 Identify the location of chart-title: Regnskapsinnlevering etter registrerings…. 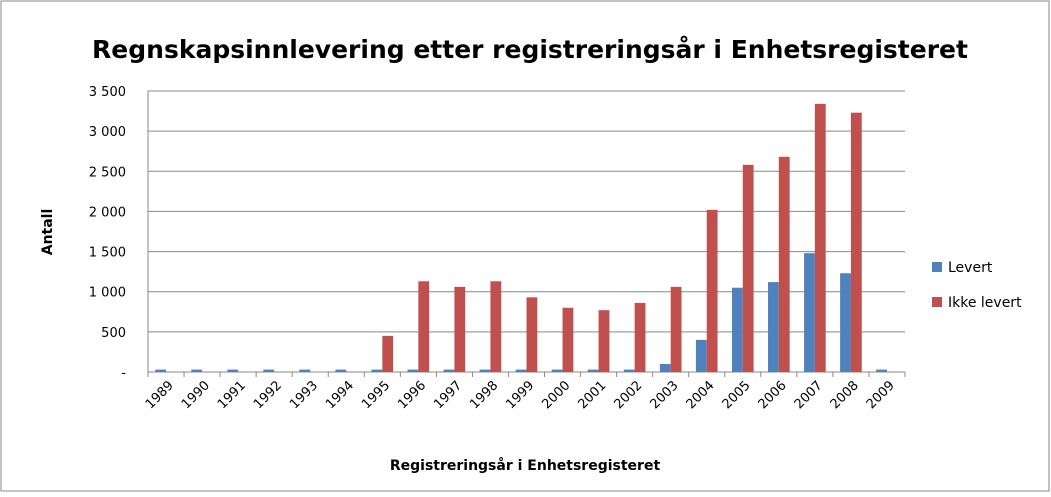
(530, 49).